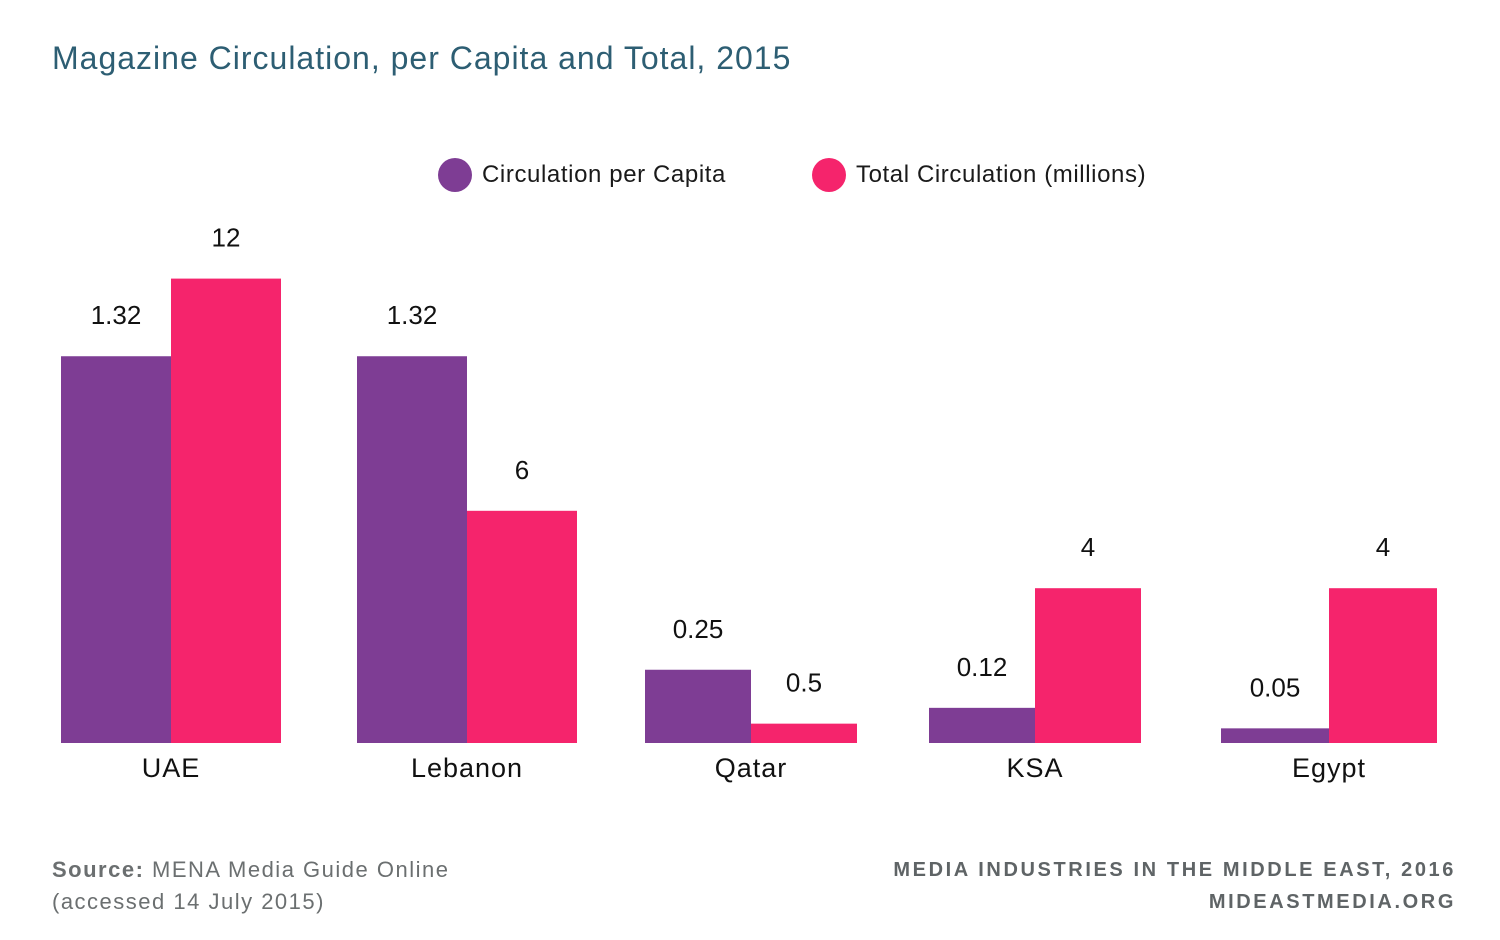 The height and width of the screenshot is (940, 1500). Describe the element at coordinates (188, 901) in the screenshot. I see `source-accessed: (accessed 14 July 2015)` at that location.